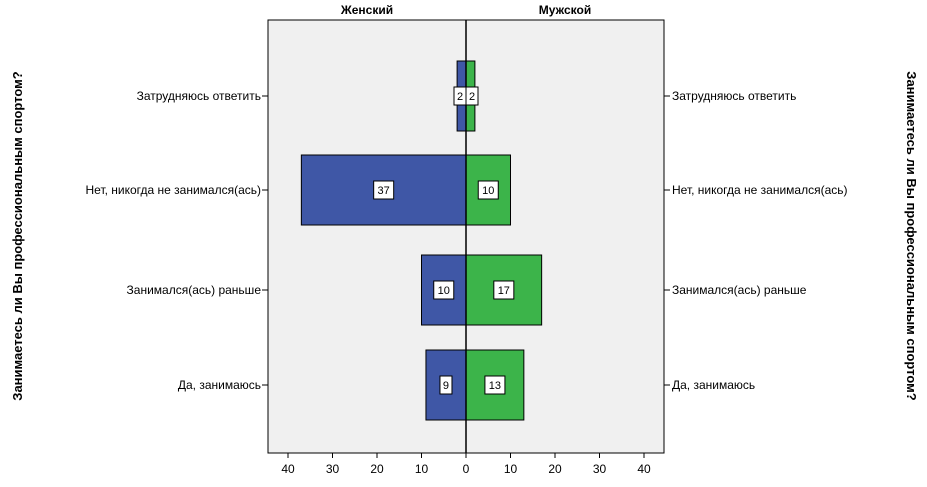 Image resolution: width=927 pixels, height=487 pixels. What do you see at coordinates (333, 469) in the screenshot?
I see `x-tick-label-1: 30` at bounding box center [333, 469].